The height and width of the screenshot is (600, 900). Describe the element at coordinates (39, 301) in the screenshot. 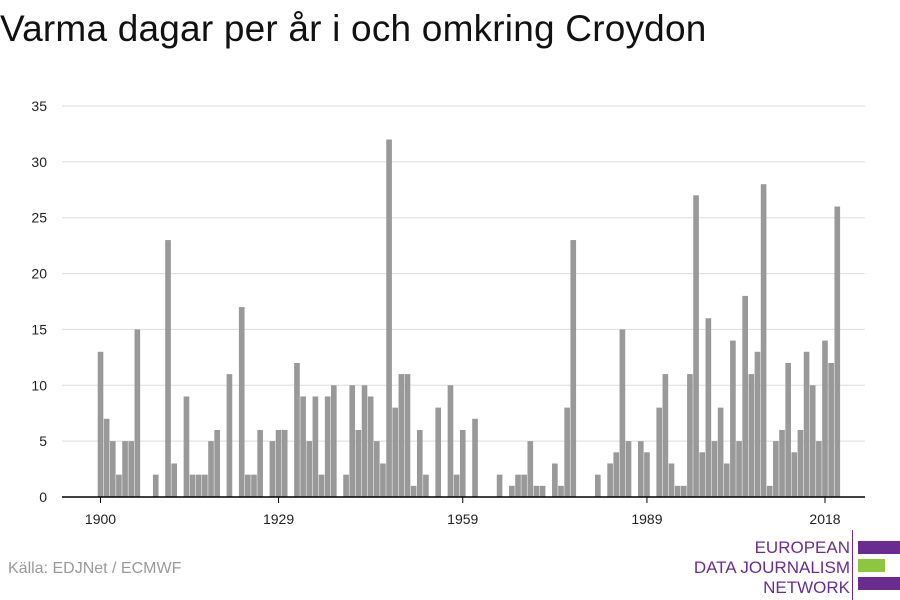

I see `y-tick-labels: 0 5 10 15 20 25 30 35` at that location.